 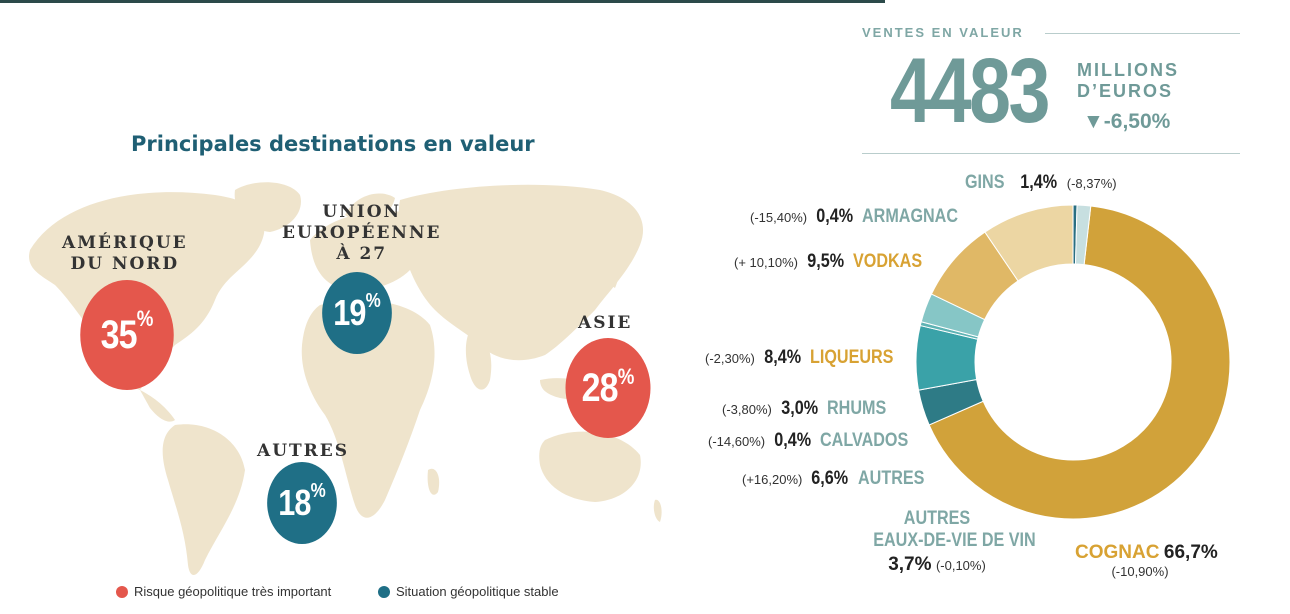 What do you see at coordinates (1039, 182) in the screenshot?
I see `slice-value: 1,4%` at bounding box center [1039, 182].